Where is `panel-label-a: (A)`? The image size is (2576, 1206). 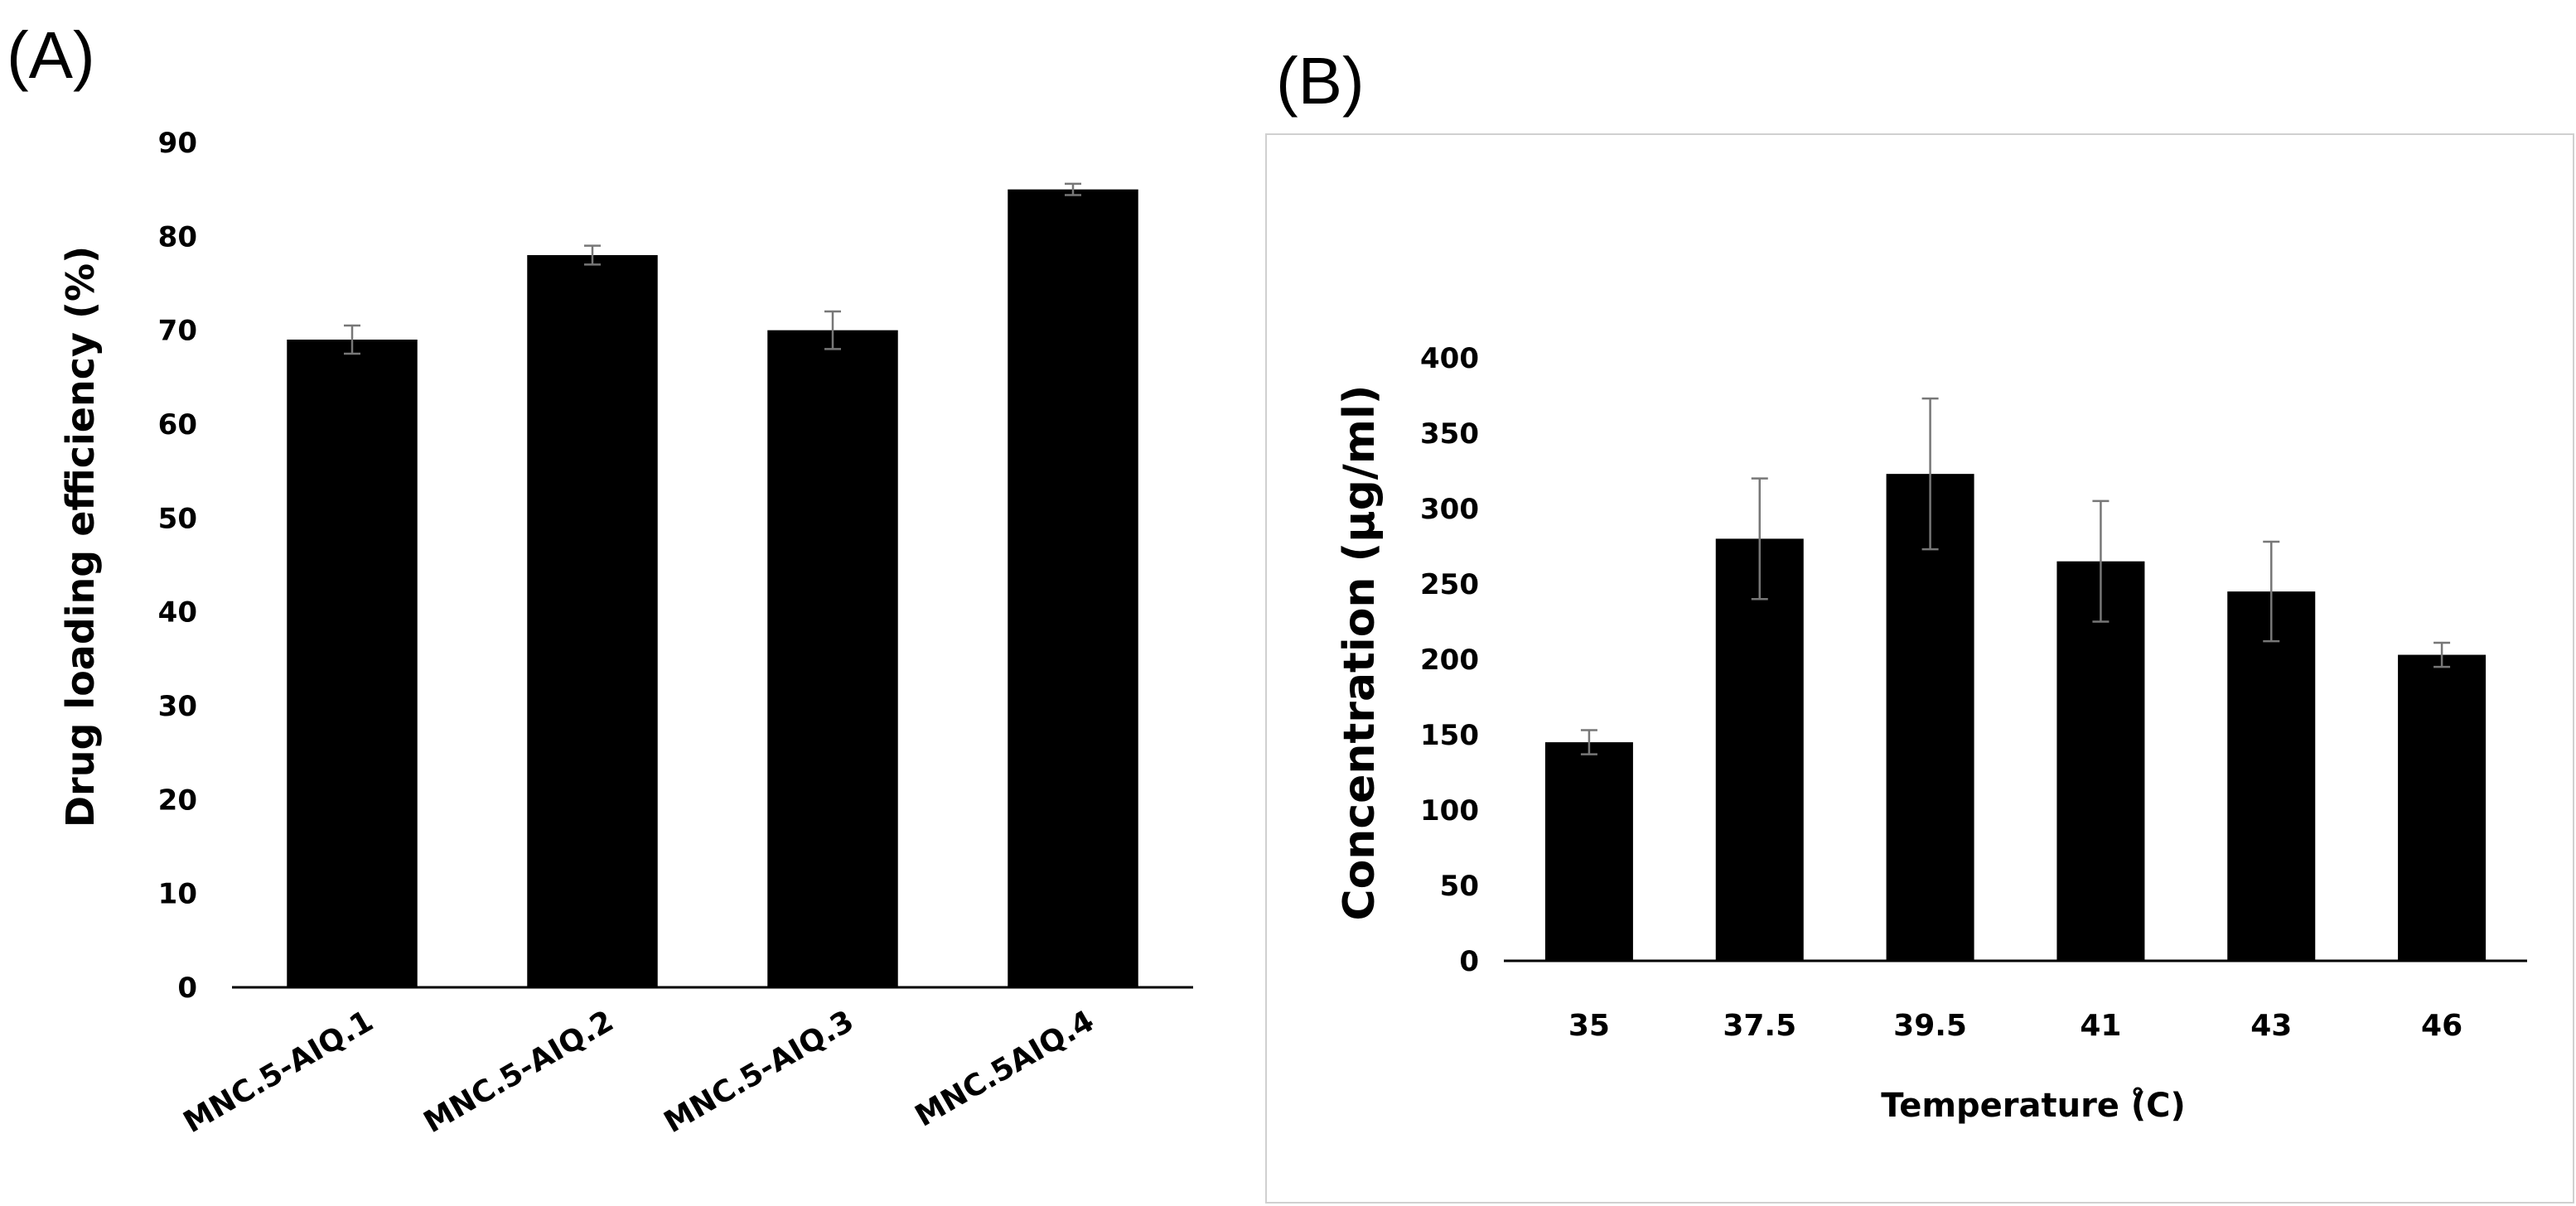 panel-label-a: (A) is located at coordinates (51, 55).